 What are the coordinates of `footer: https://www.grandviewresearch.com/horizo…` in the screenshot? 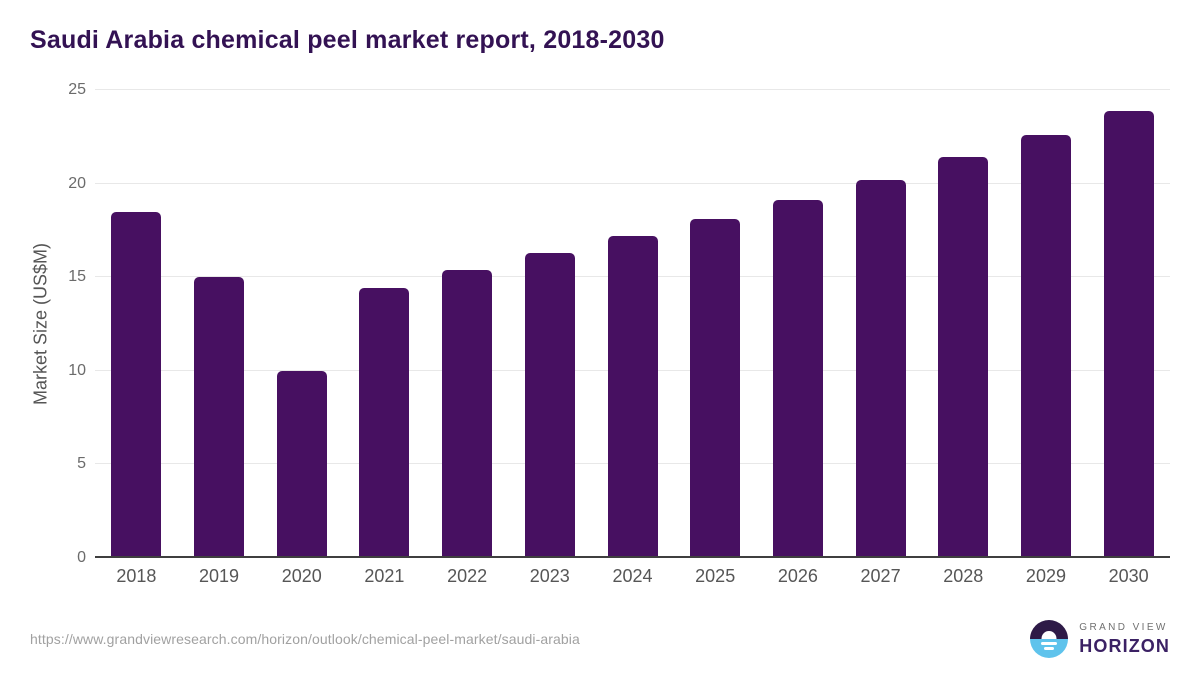 It's located at (600, 639).